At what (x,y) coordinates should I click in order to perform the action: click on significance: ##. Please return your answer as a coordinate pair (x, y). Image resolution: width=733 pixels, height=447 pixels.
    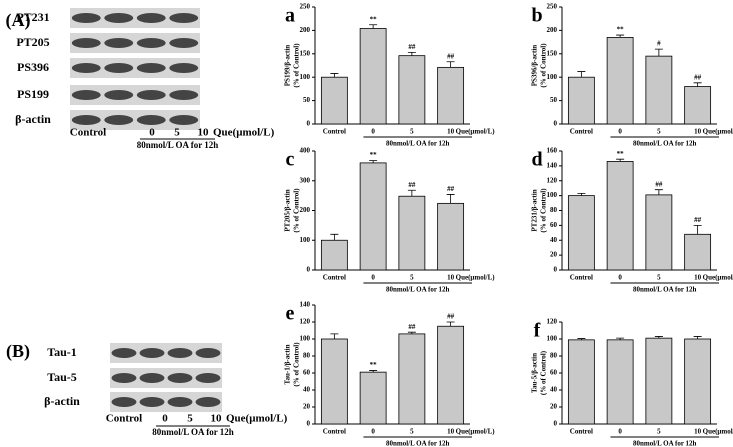
    Looking at the image, I should click on (412, 185).